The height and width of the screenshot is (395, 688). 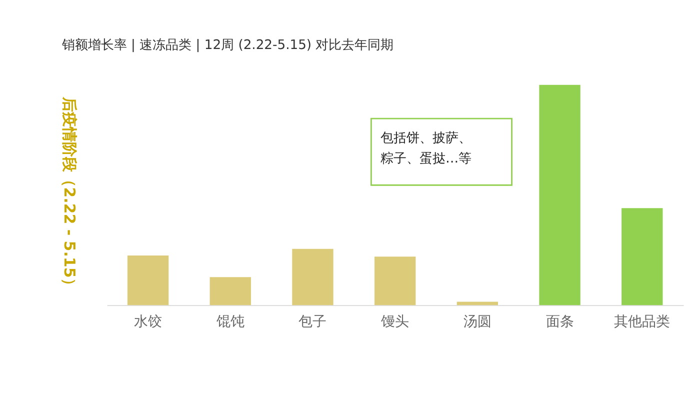 What do you see at coordinates (642, 322) in the screenshot?
I see `x-tick-label: 其他品类` at bounding box center [642, 322].